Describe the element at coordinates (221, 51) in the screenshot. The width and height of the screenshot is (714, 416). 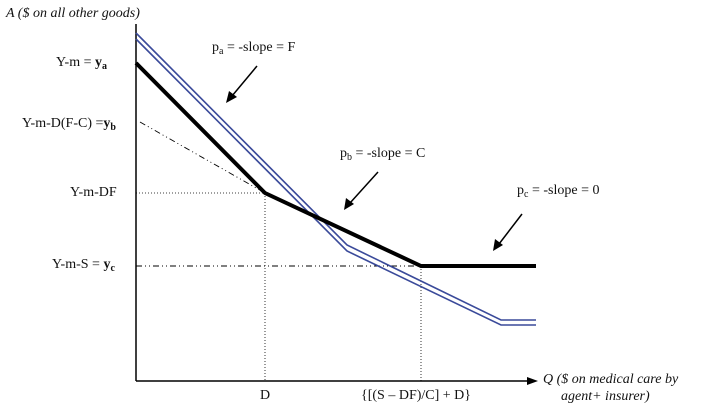
I see `annotation-pa-sub: a` at that location.